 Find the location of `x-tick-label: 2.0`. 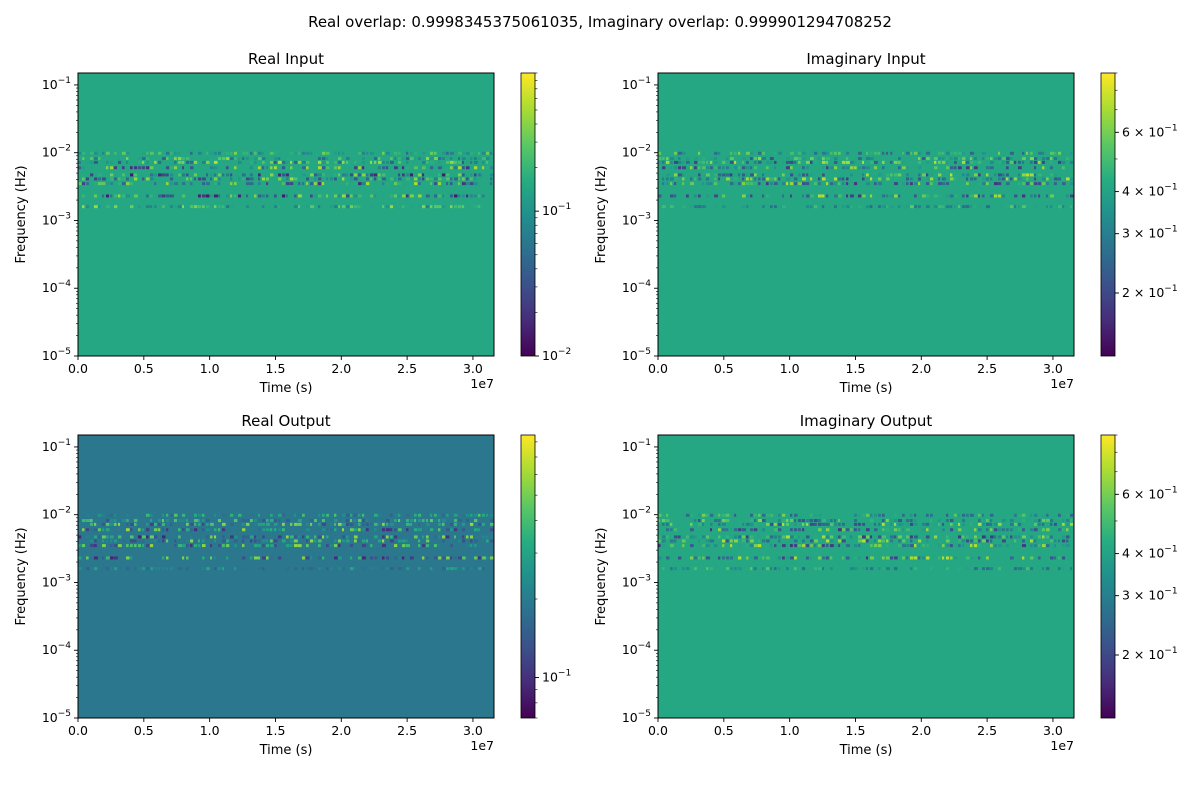

x-tick-label: 2.0 is located at coordinates (921, 368).